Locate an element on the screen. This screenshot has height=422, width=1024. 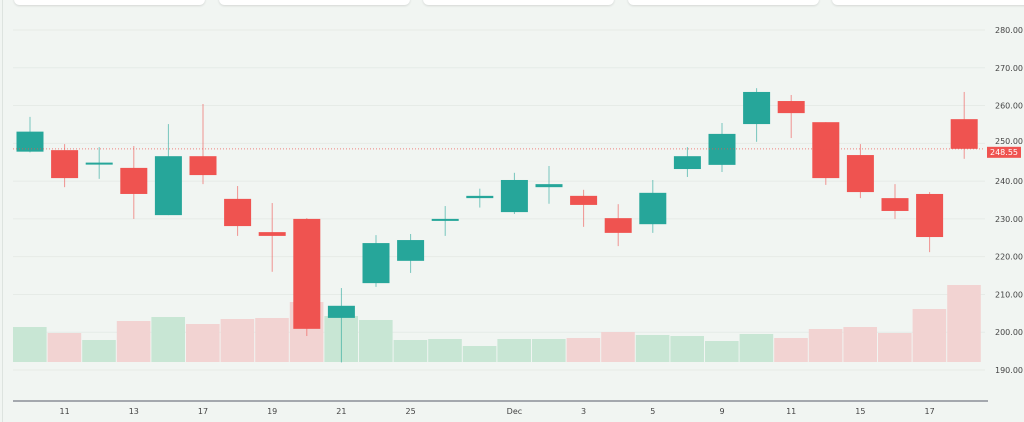
y-tick-label: 200.00 is located at coordinates (1009, 332).